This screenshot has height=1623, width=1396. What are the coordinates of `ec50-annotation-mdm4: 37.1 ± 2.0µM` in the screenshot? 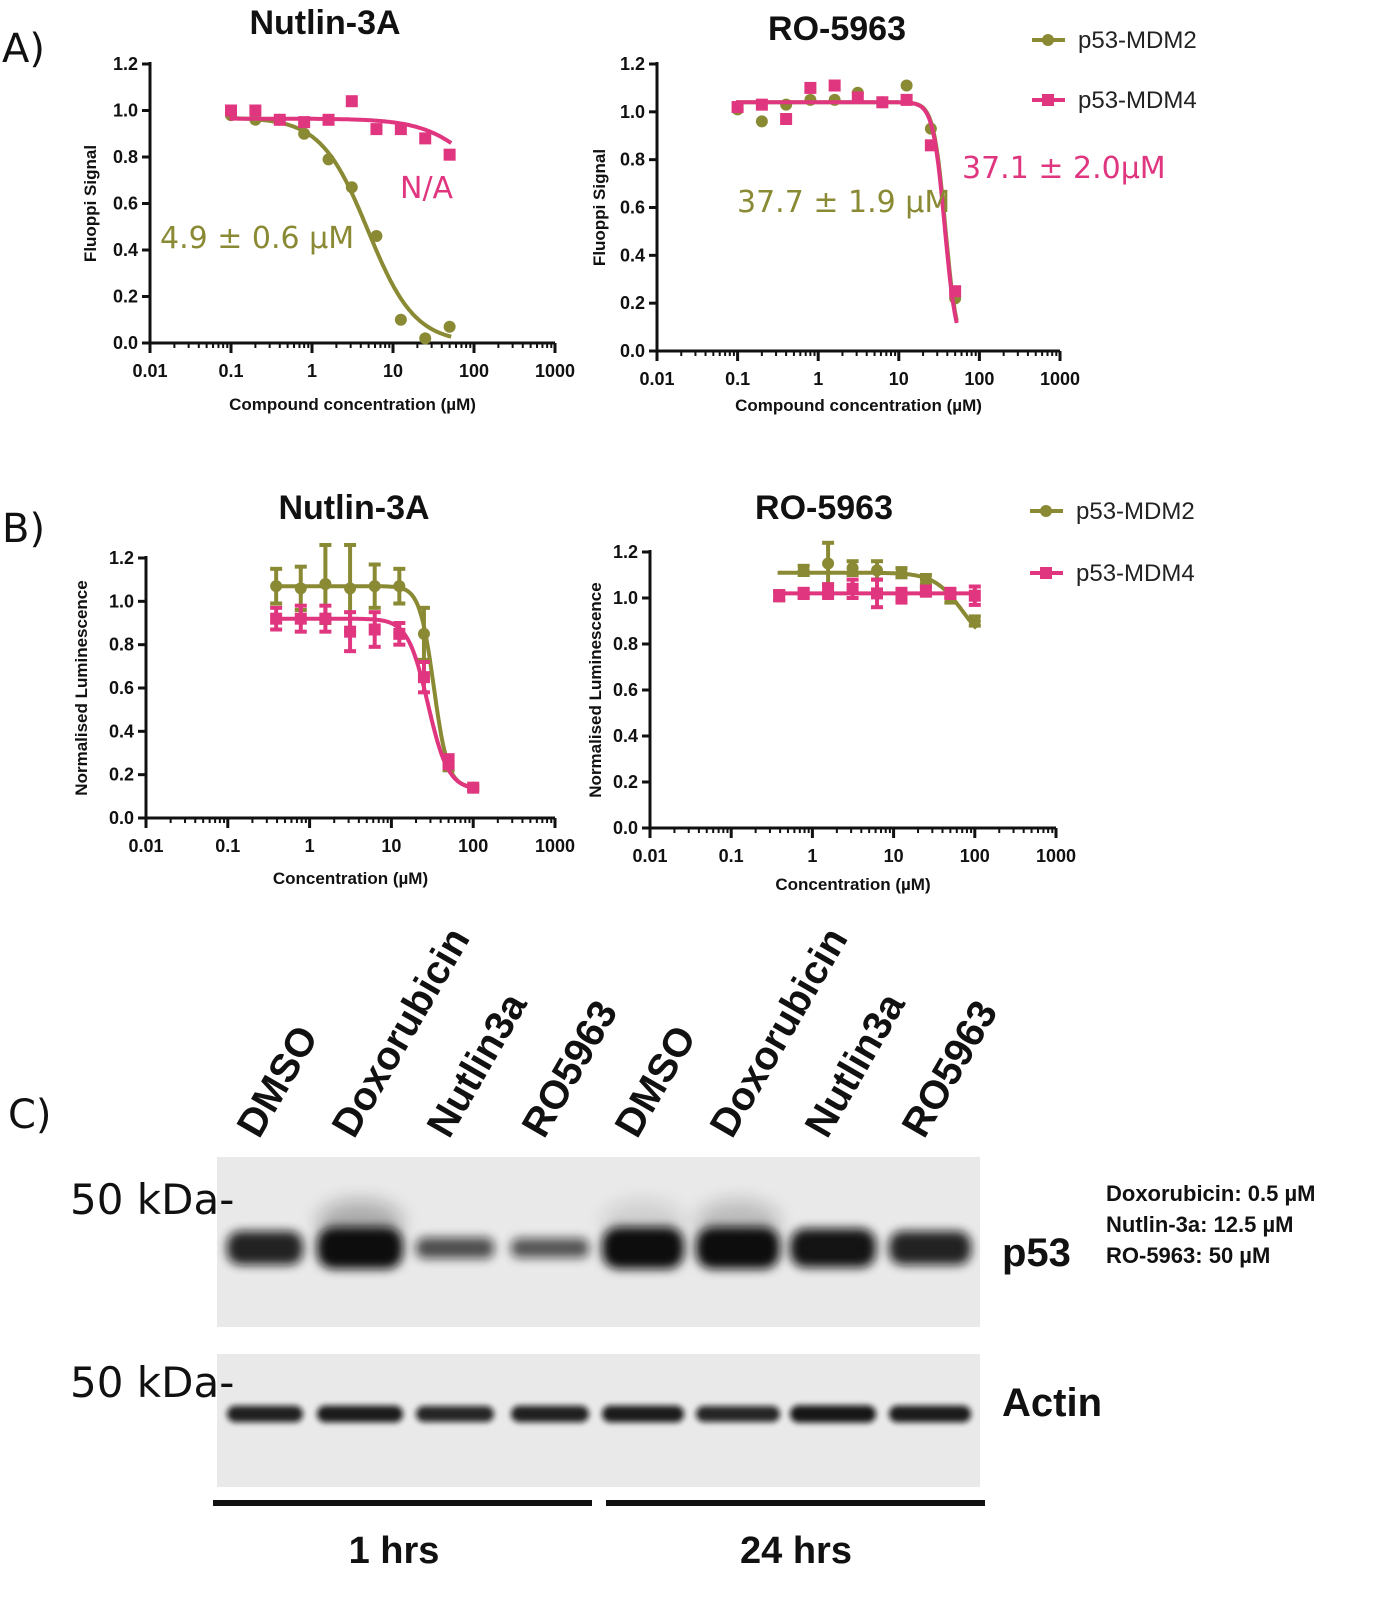 It's located at (1064, 168).